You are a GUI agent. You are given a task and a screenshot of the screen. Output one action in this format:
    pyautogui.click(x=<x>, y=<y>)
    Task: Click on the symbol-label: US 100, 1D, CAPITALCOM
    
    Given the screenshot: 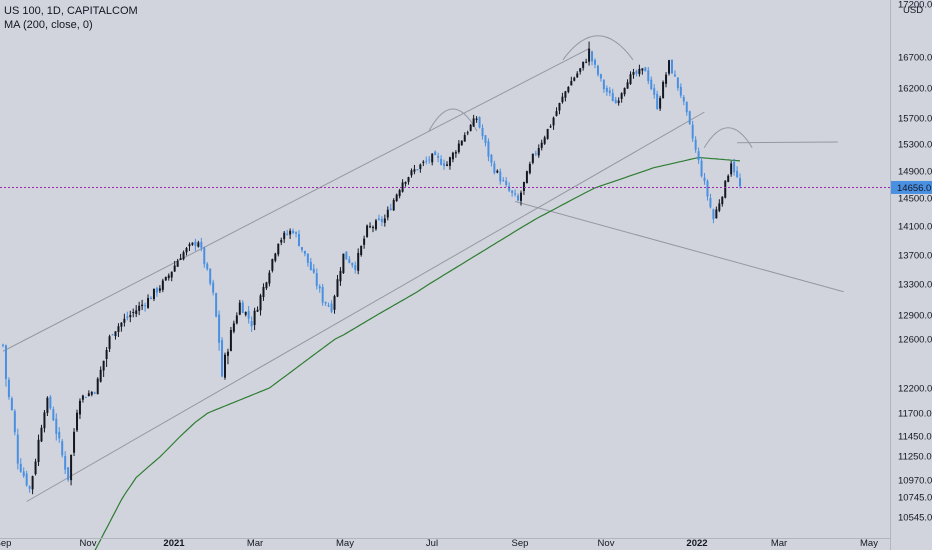 What is the action you would take?
    pyautogui.click(x=71, y=11)
    